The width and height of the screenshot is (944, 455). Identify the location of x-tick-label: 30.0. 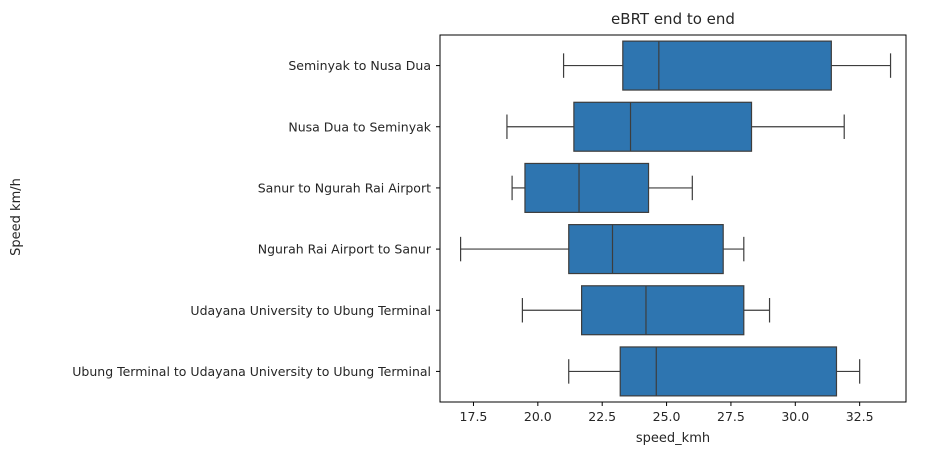
(795, 416).